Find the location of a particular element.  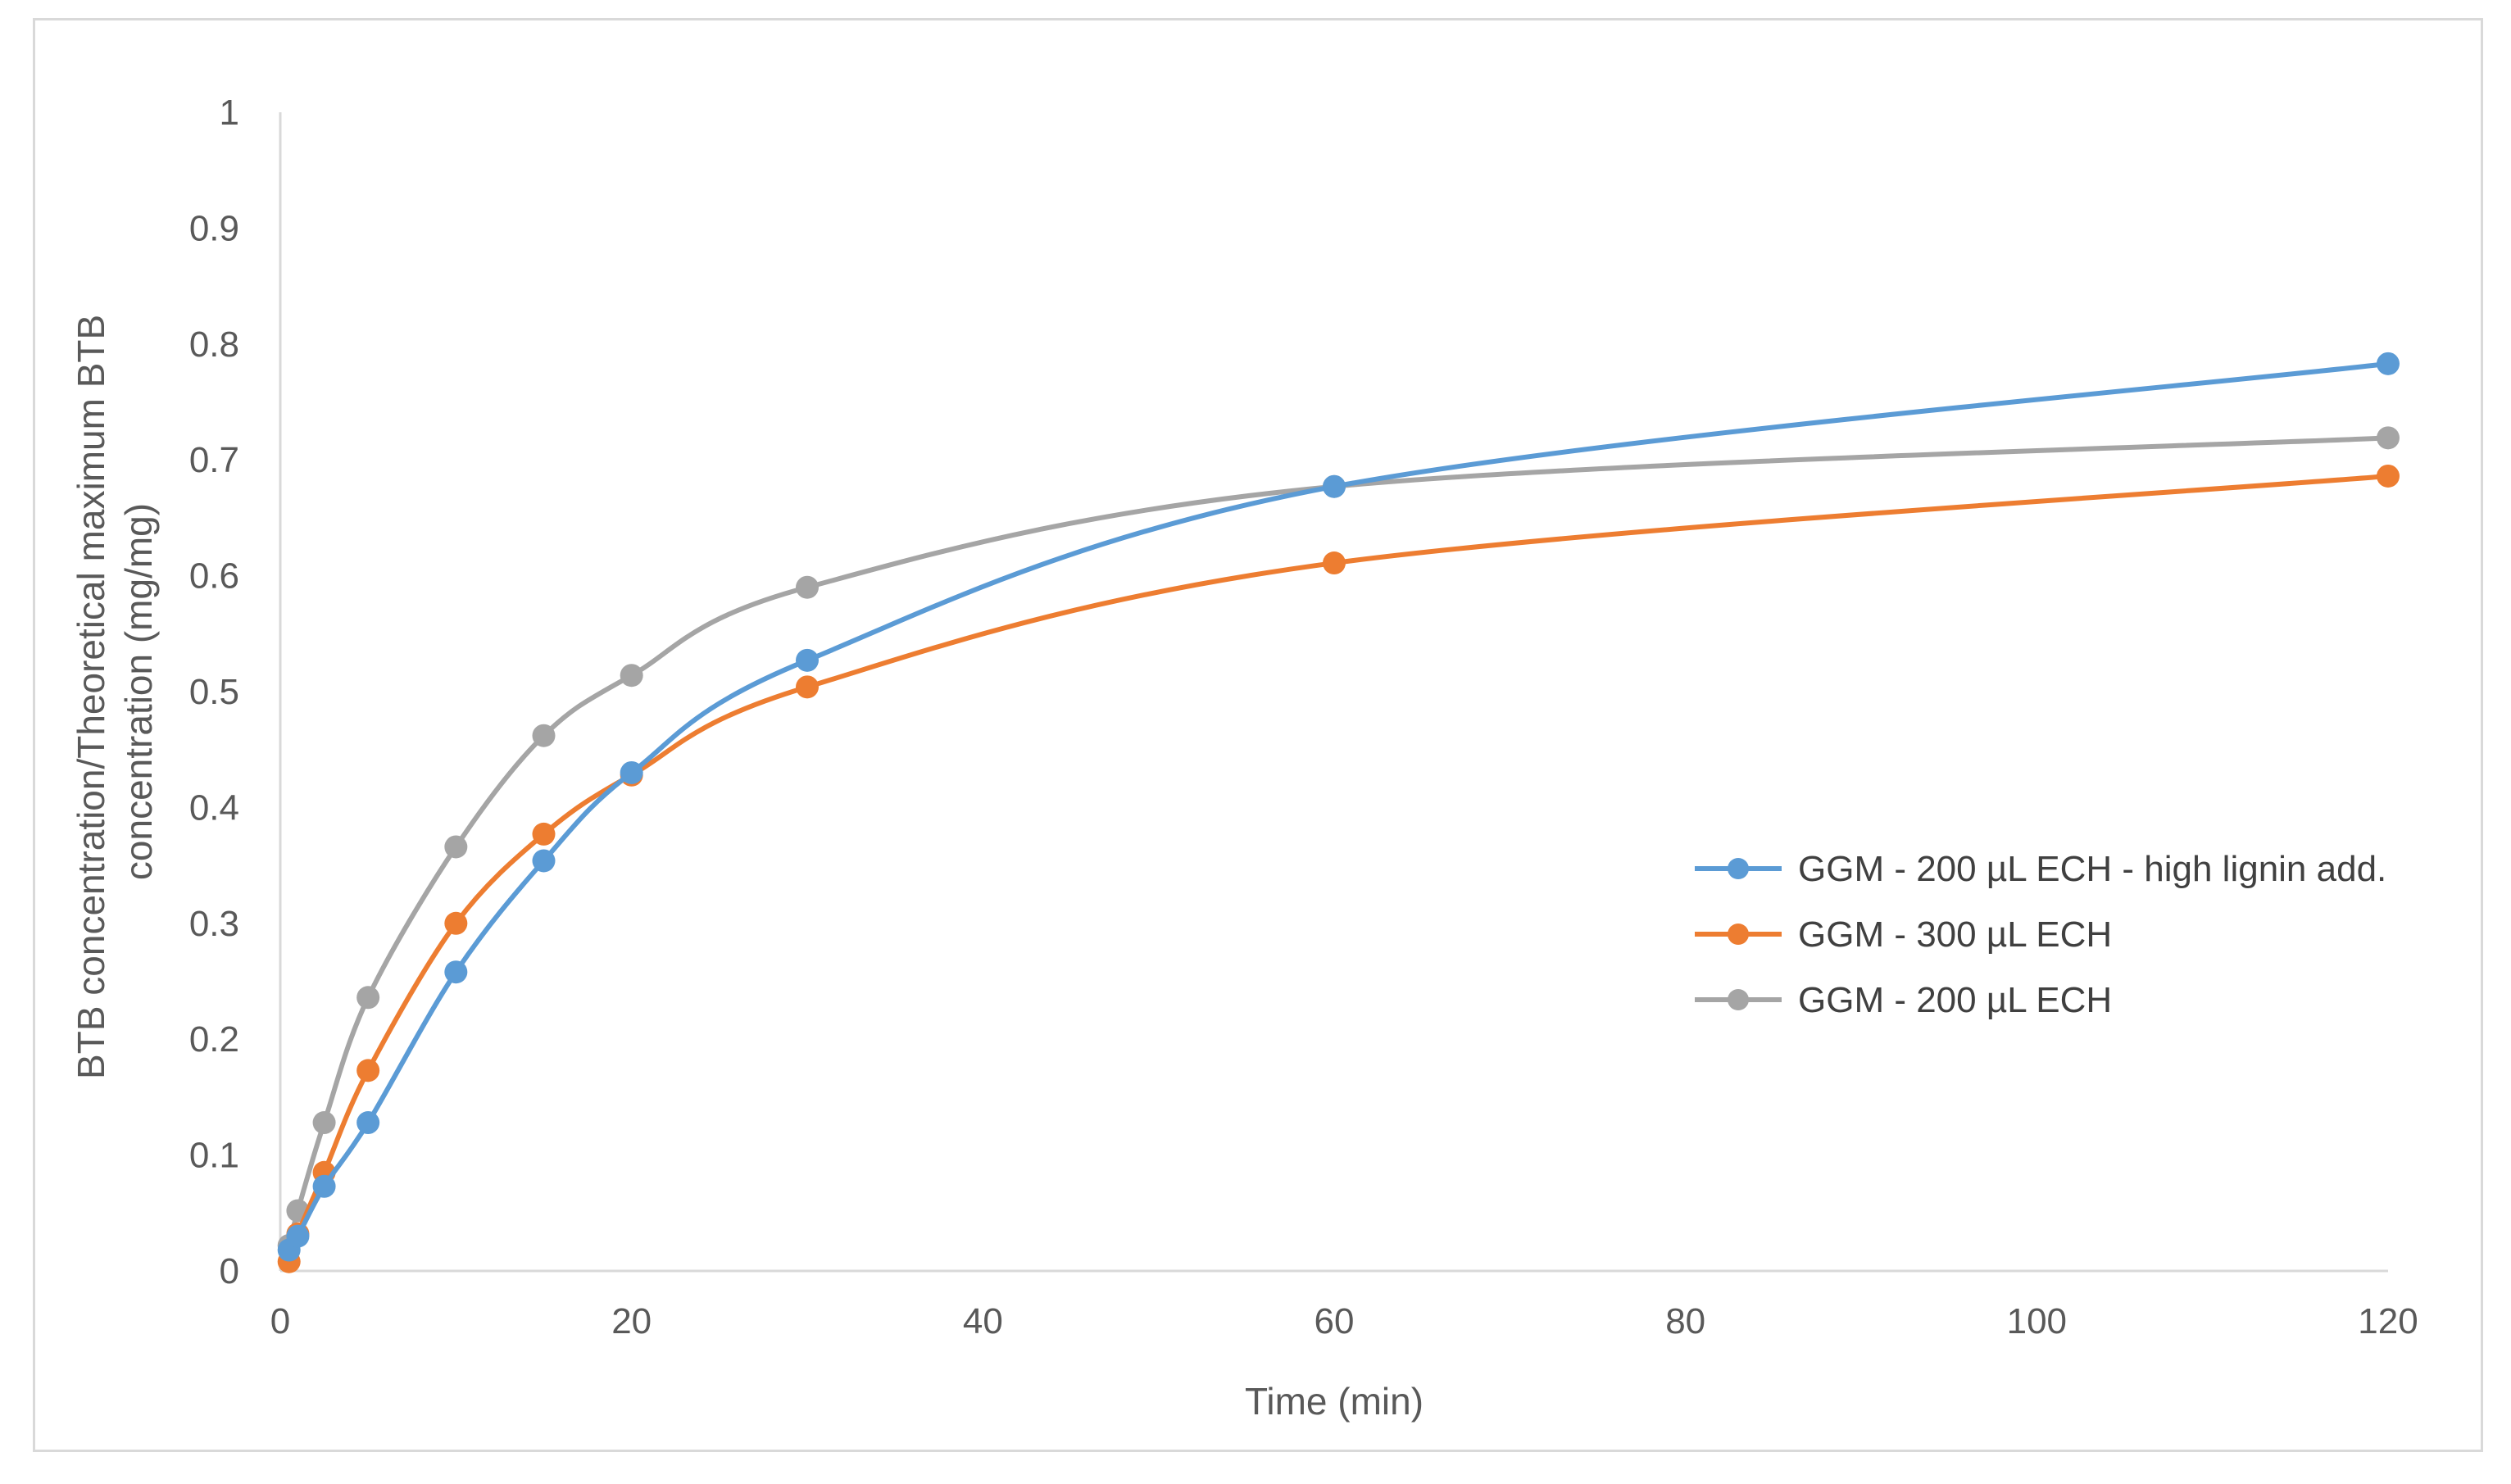

x-tick-label: 0 is located at coordinates (280, 1321).